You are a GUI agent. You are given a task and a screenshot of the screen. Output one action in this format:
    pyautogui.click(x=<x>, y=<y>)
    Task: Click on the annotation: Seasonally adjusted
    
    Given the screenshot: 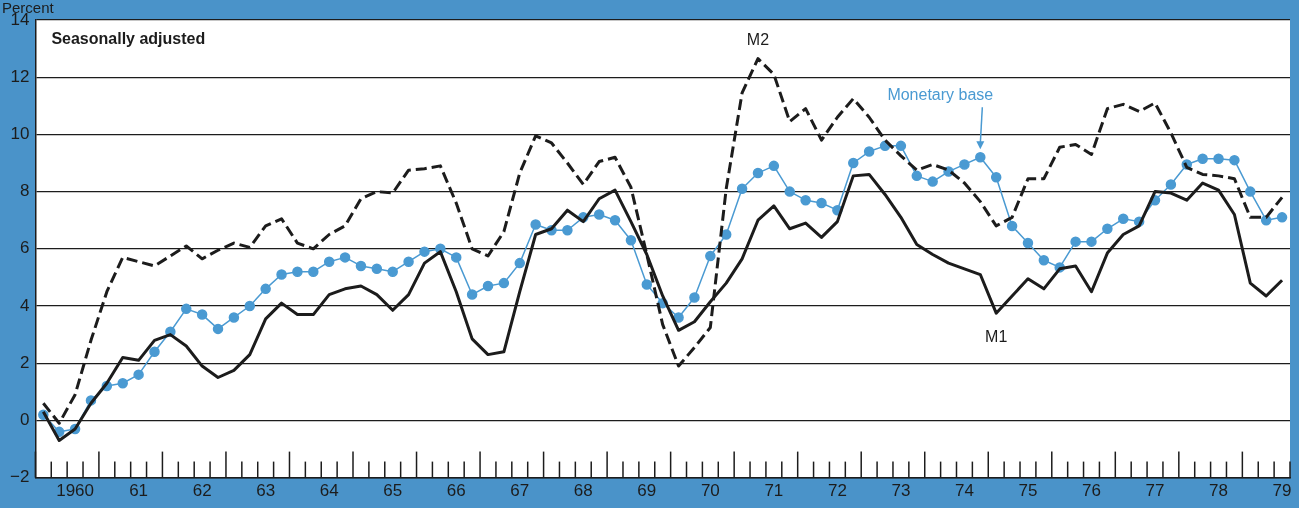 What is the action you would take?
    pyautogui.click(x=128, y=39)
    